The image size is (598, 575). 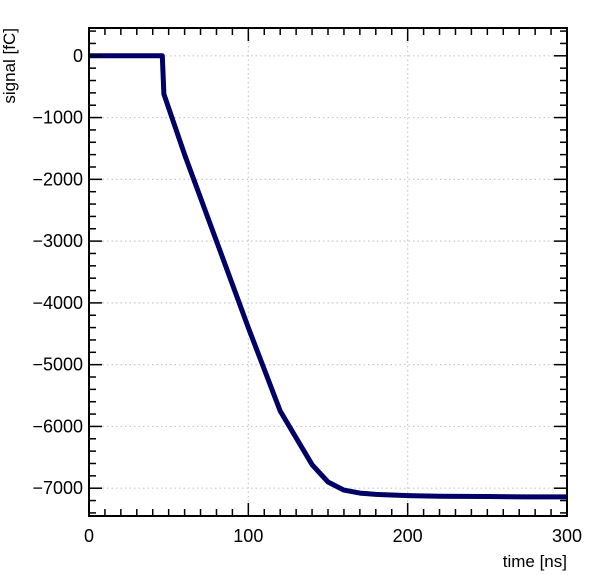 What do you see at coordinates (57, 241) in the screenshot?
I see `y-tick-label: −3000` at bounding box center [57, 241].